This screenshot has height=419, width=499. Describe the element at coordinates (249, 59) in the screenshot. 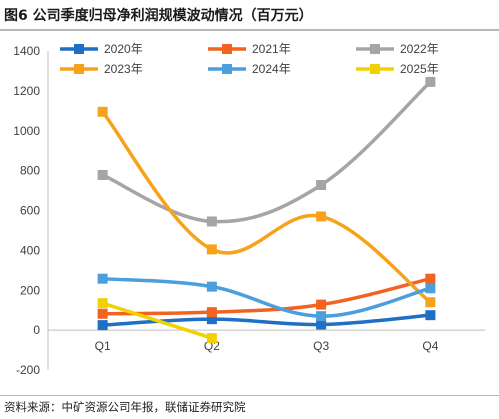

I see `legend: 2020年 2021年 2022年 2023年 2024年 2025年` at that location.